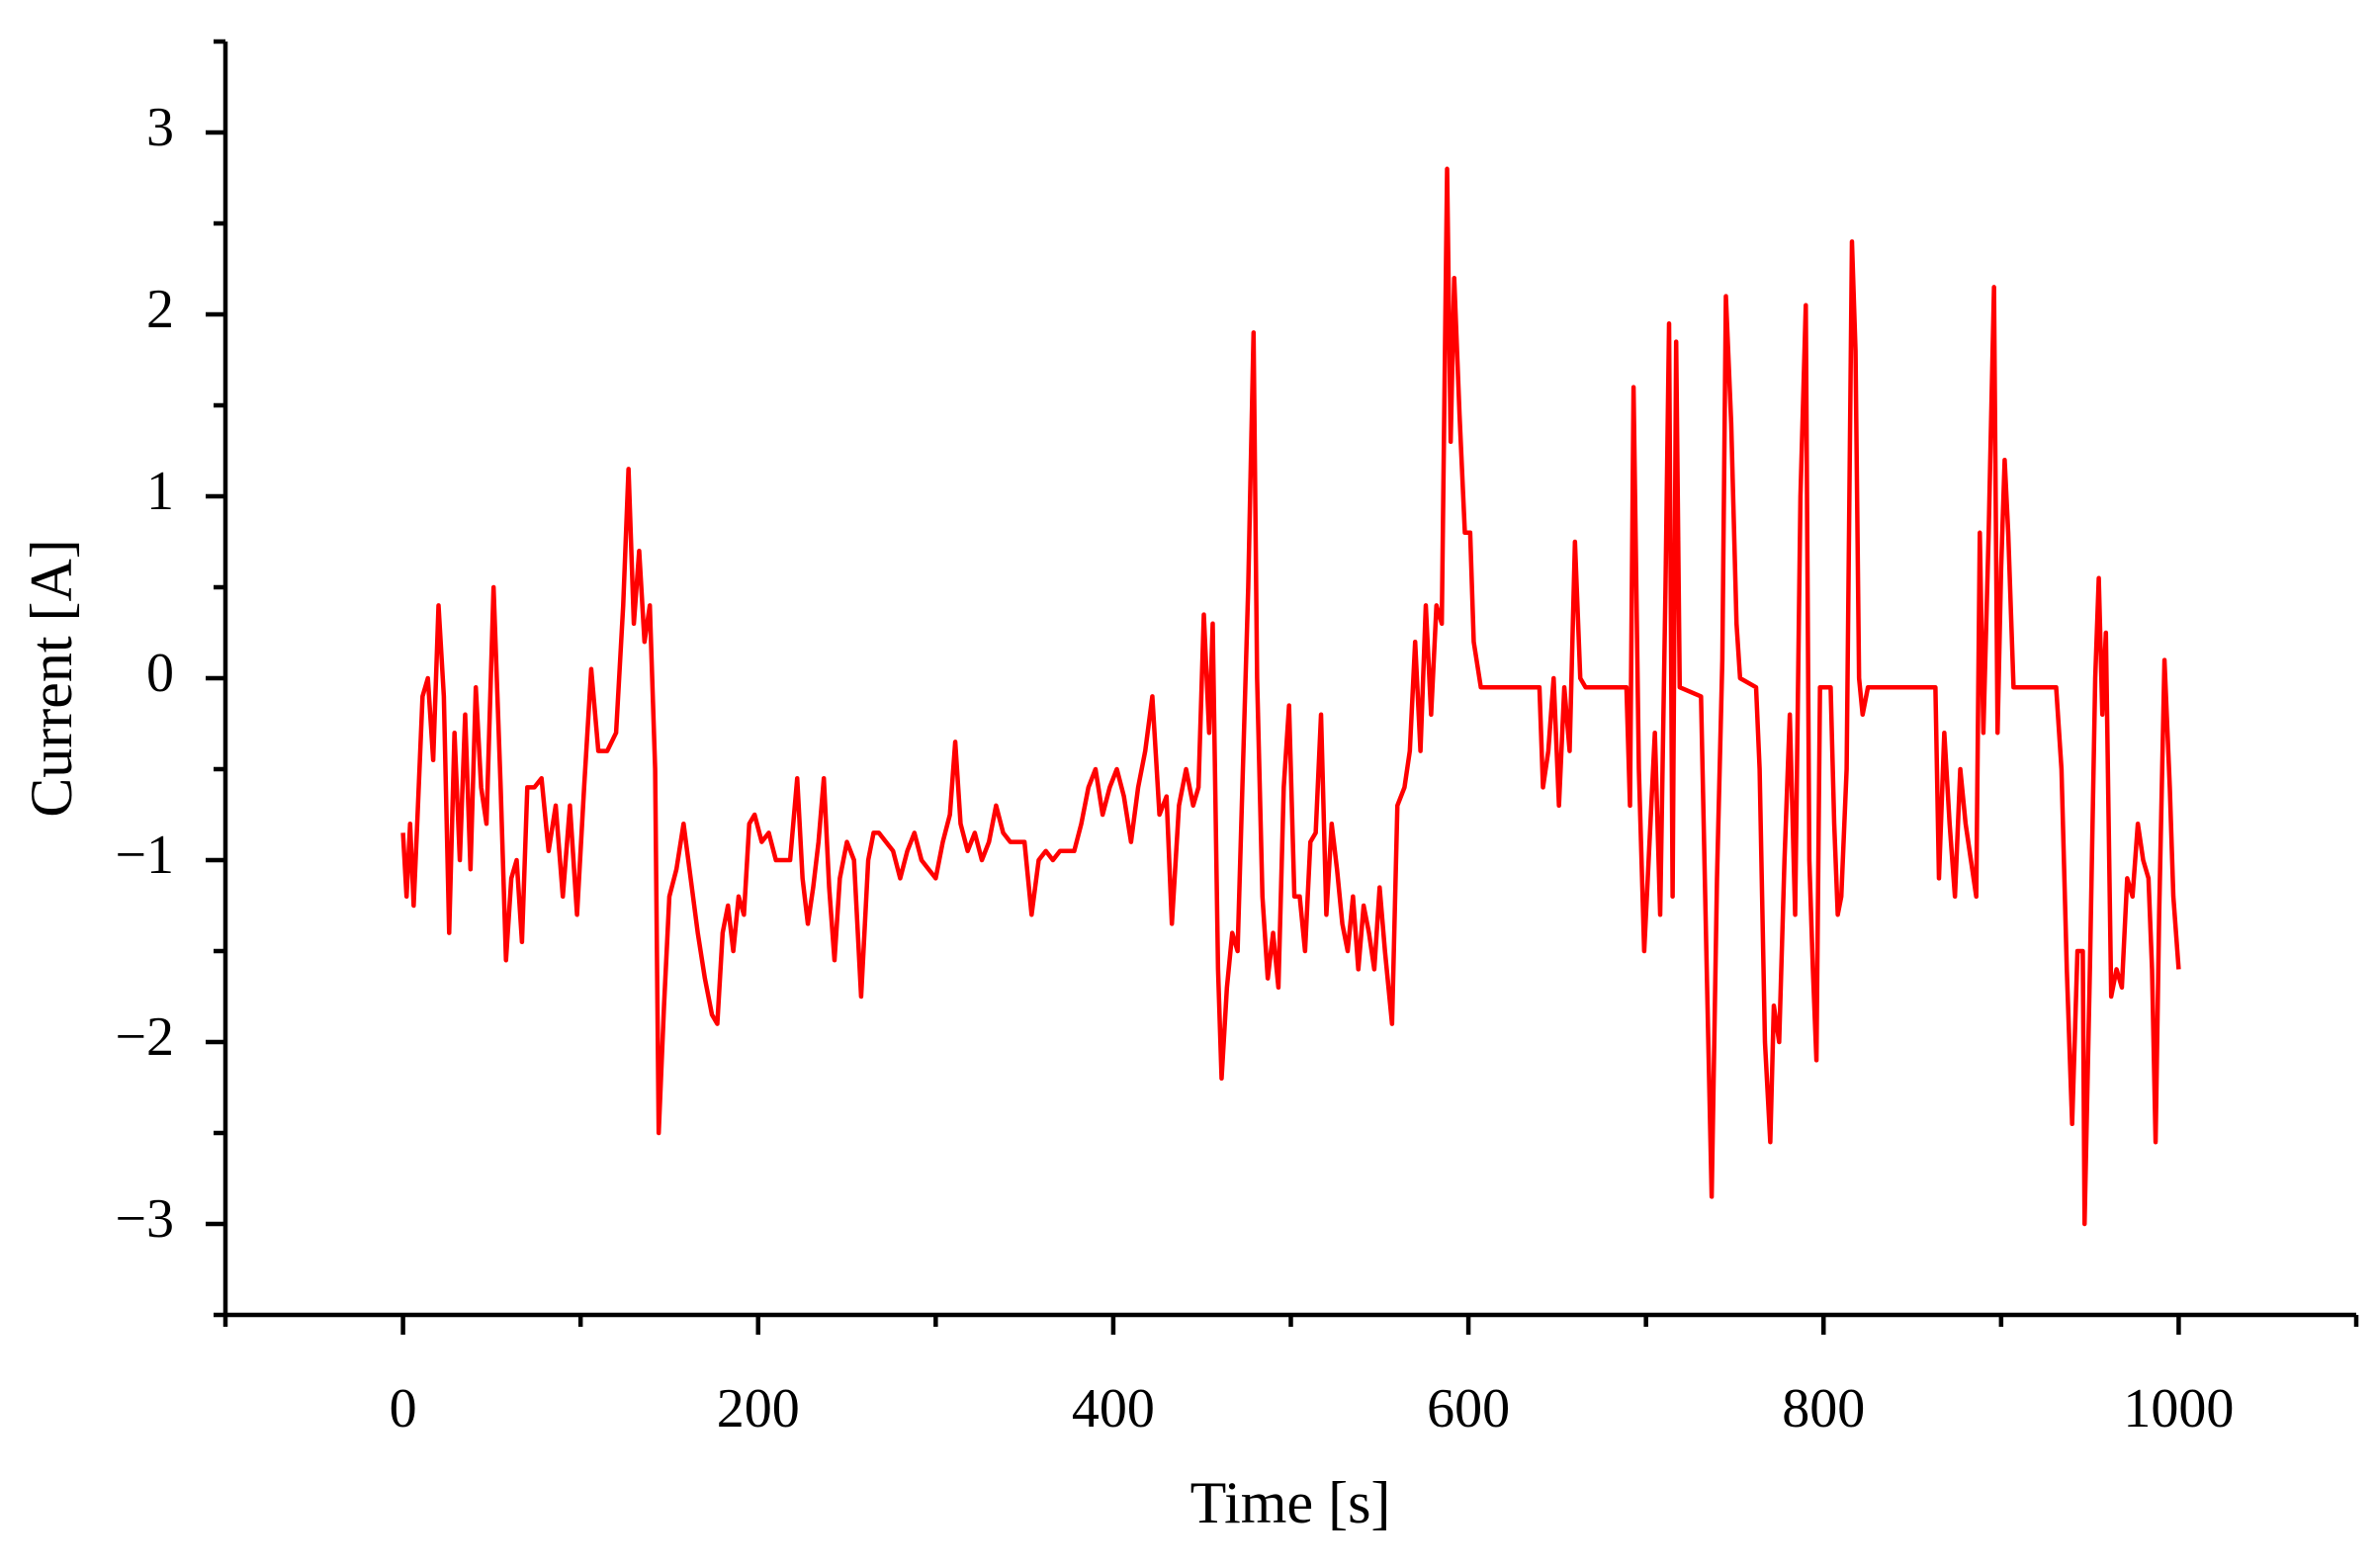 Image resolution: width=2378 pixels, height=1568 pixels. What do you see at coordinates (145, 1037) in the screenshot?
I see `y-tick-label: −2` at bounding box center [145, 1037].